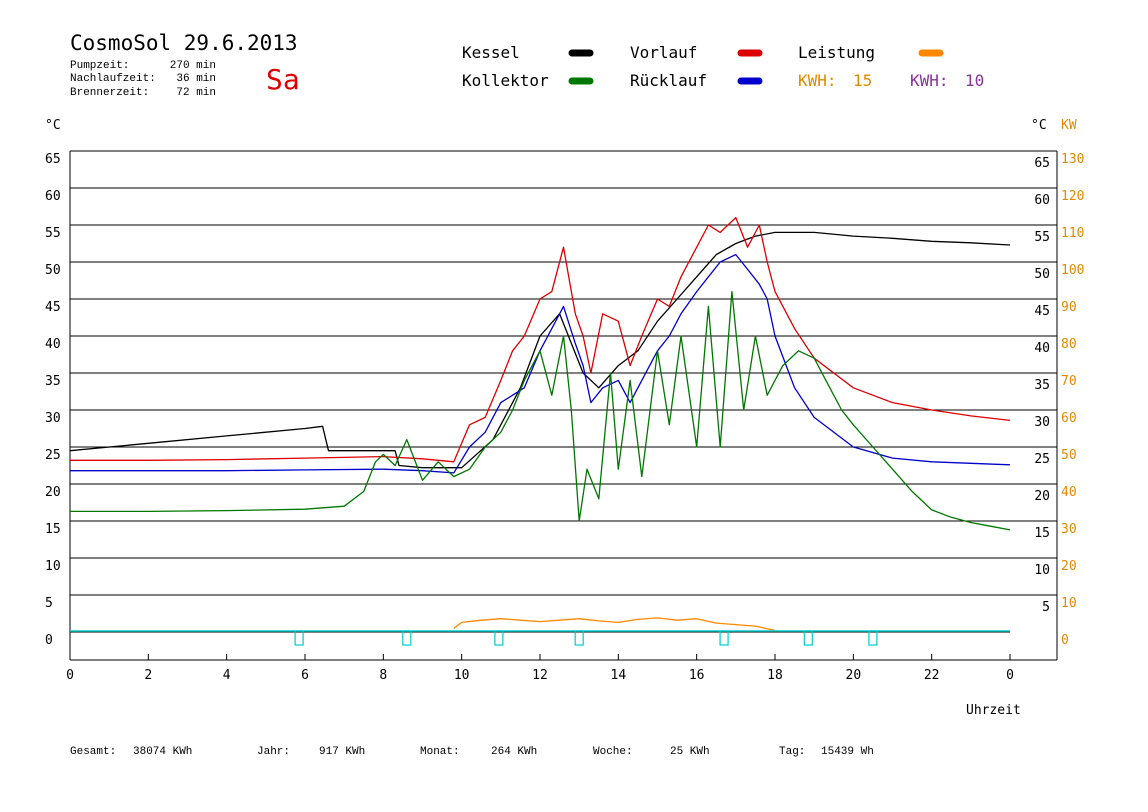 The height and width of the screenshot is (812, 1148). I want to click on y-tick-label-right: 60, so click(1042, 200).